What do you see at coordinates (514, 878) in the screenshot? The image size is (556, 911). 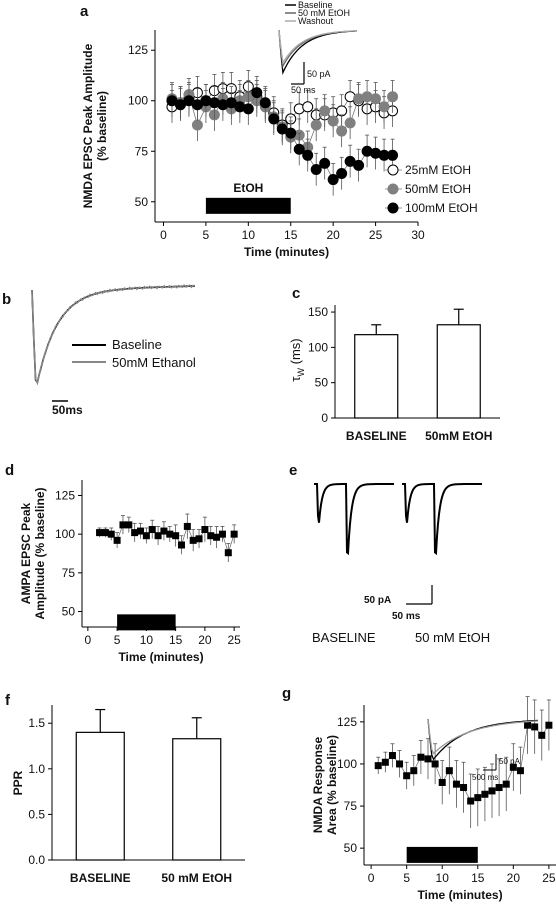 I see `g-x-tick-label: 20` at bounding box center [514, 878].